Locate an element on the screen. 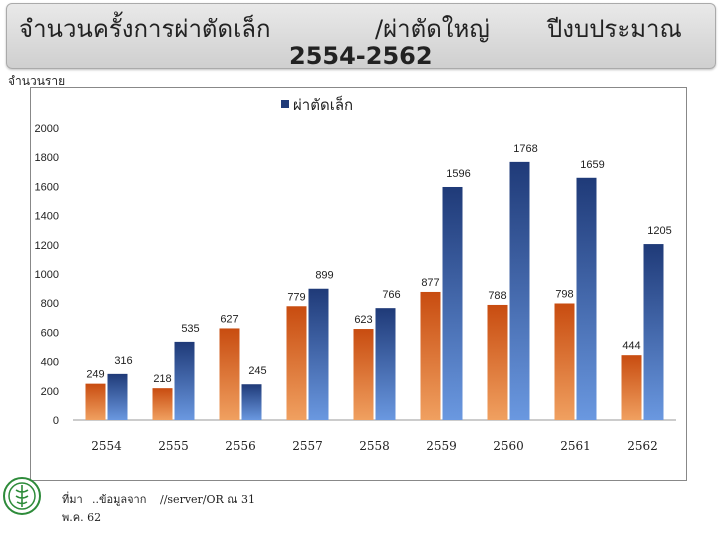 This screenshot has width=720, height=540. data-label-major: 1596 is located at coordinates (458, 174).